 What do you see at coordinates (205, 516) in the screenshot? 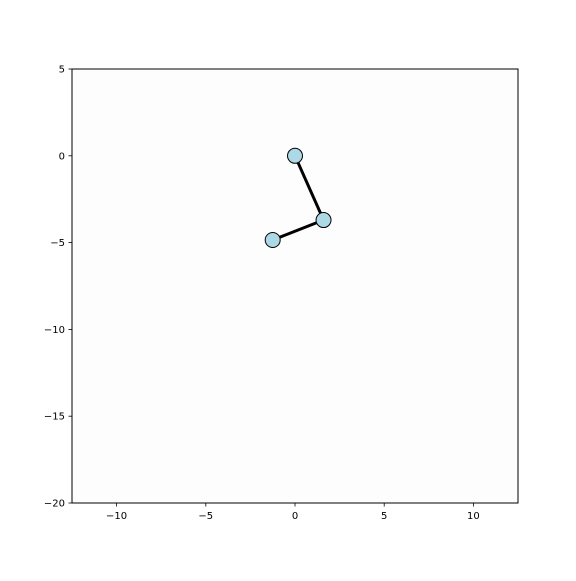
I see `x-tick-label: −5` at bounding box center [205, 516].